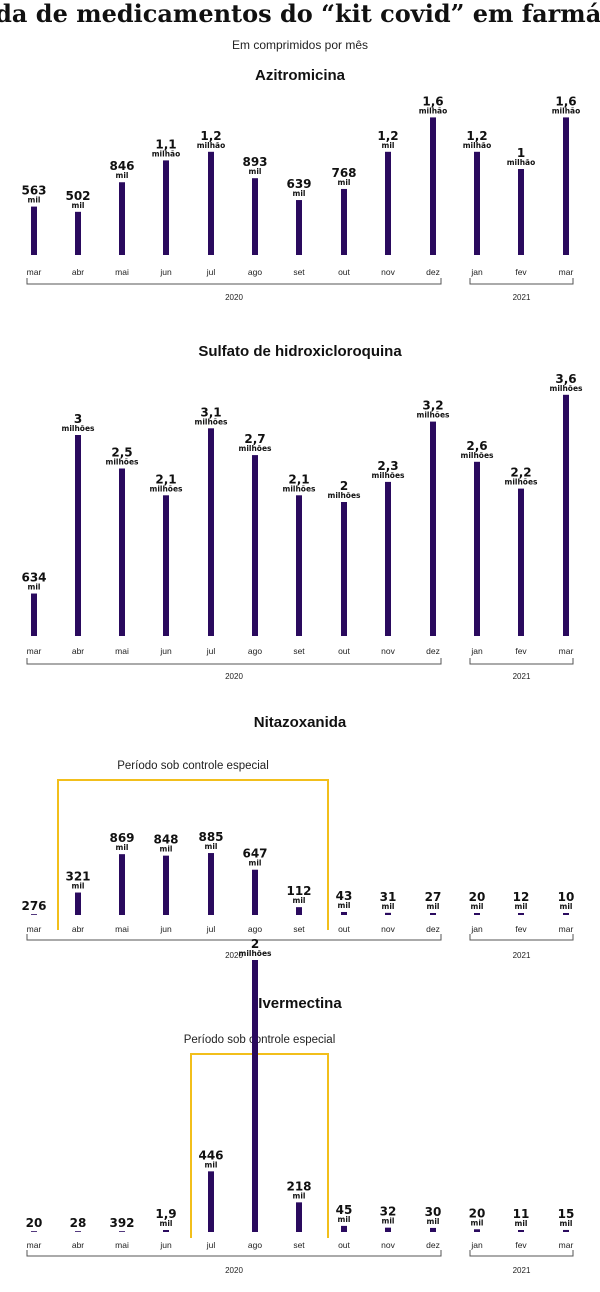  I want to click on data-label-value: 218, so click(298, 1186).